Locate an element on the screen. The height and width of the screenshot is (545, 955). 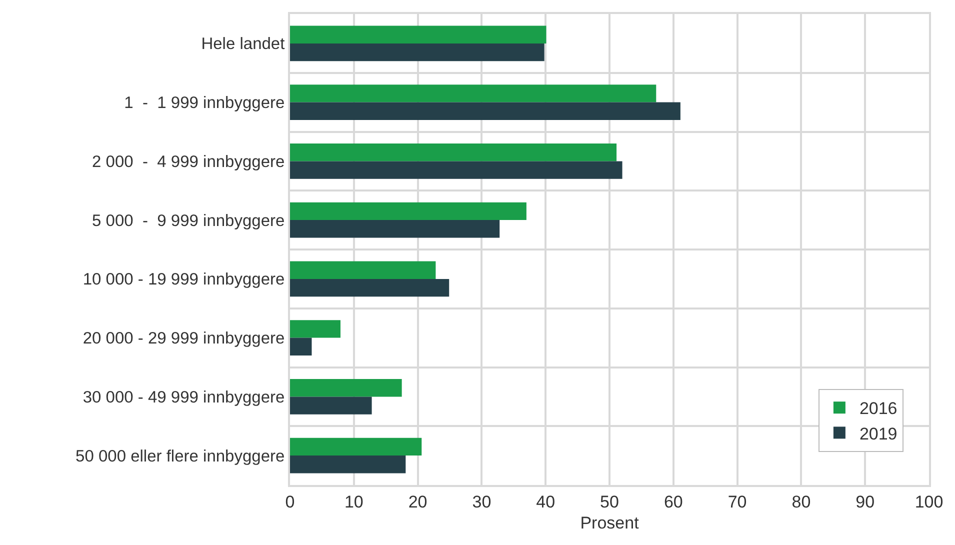
y-tick-label: 30 000 - 49 999 innbyggere is located at coordinates (183, 397).